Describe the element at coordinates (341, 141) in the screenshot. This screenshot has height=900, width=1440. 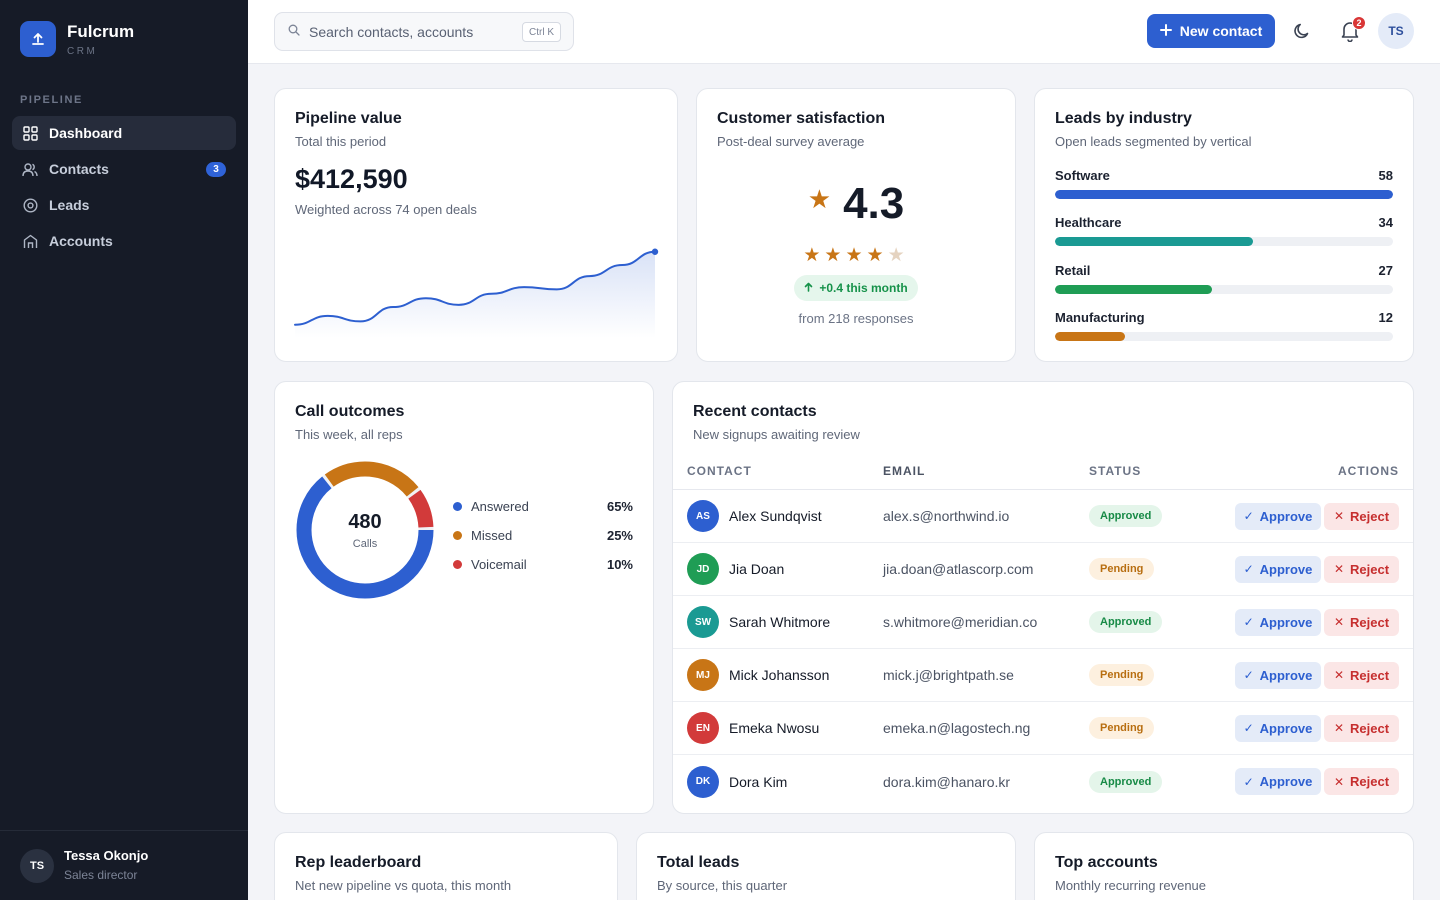
I see `card-subtitle: Total this period` at that location.